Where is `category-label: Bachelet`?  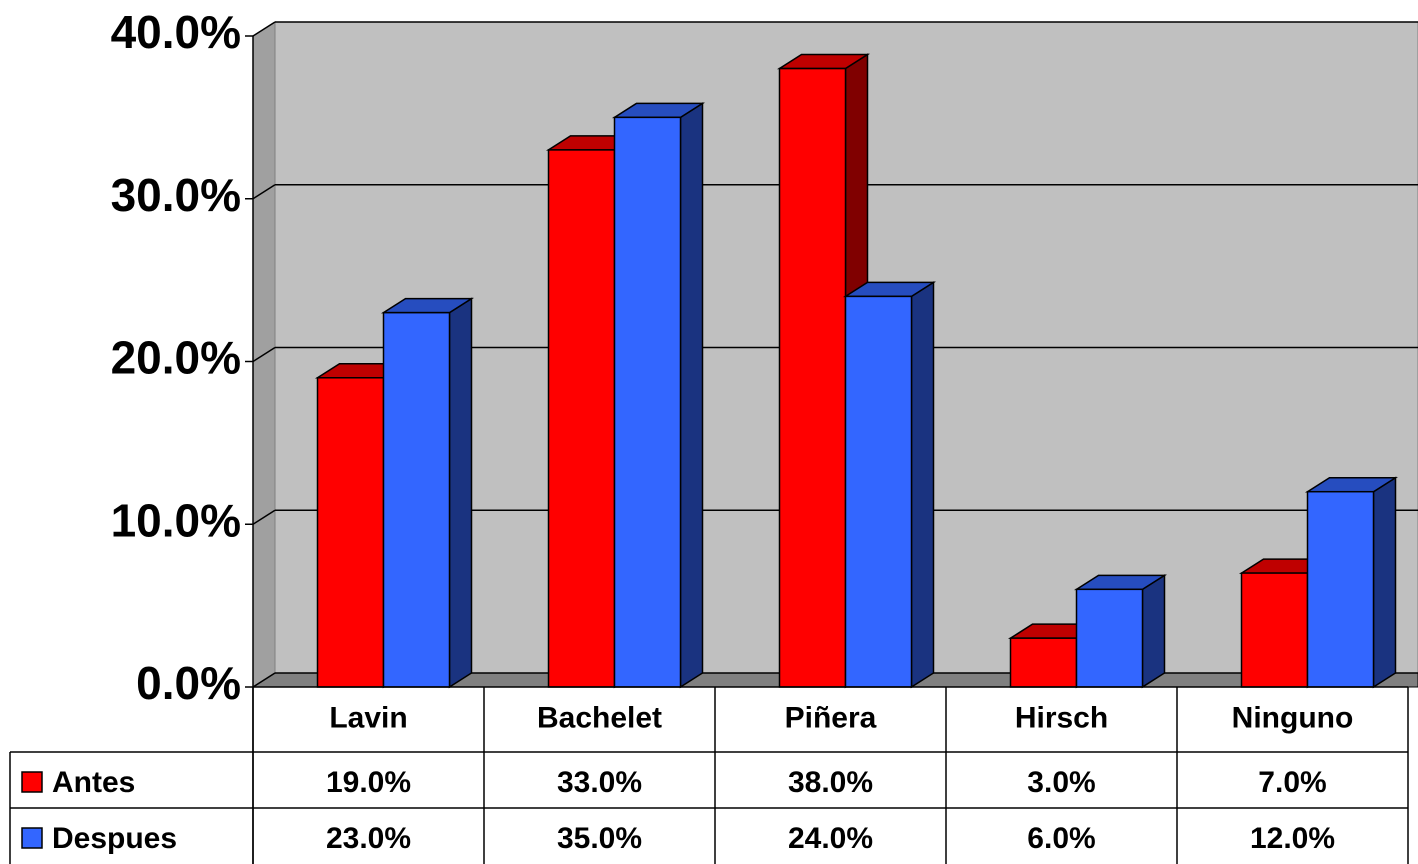 category-label: Bachelet is located at coordinates (599, 717).